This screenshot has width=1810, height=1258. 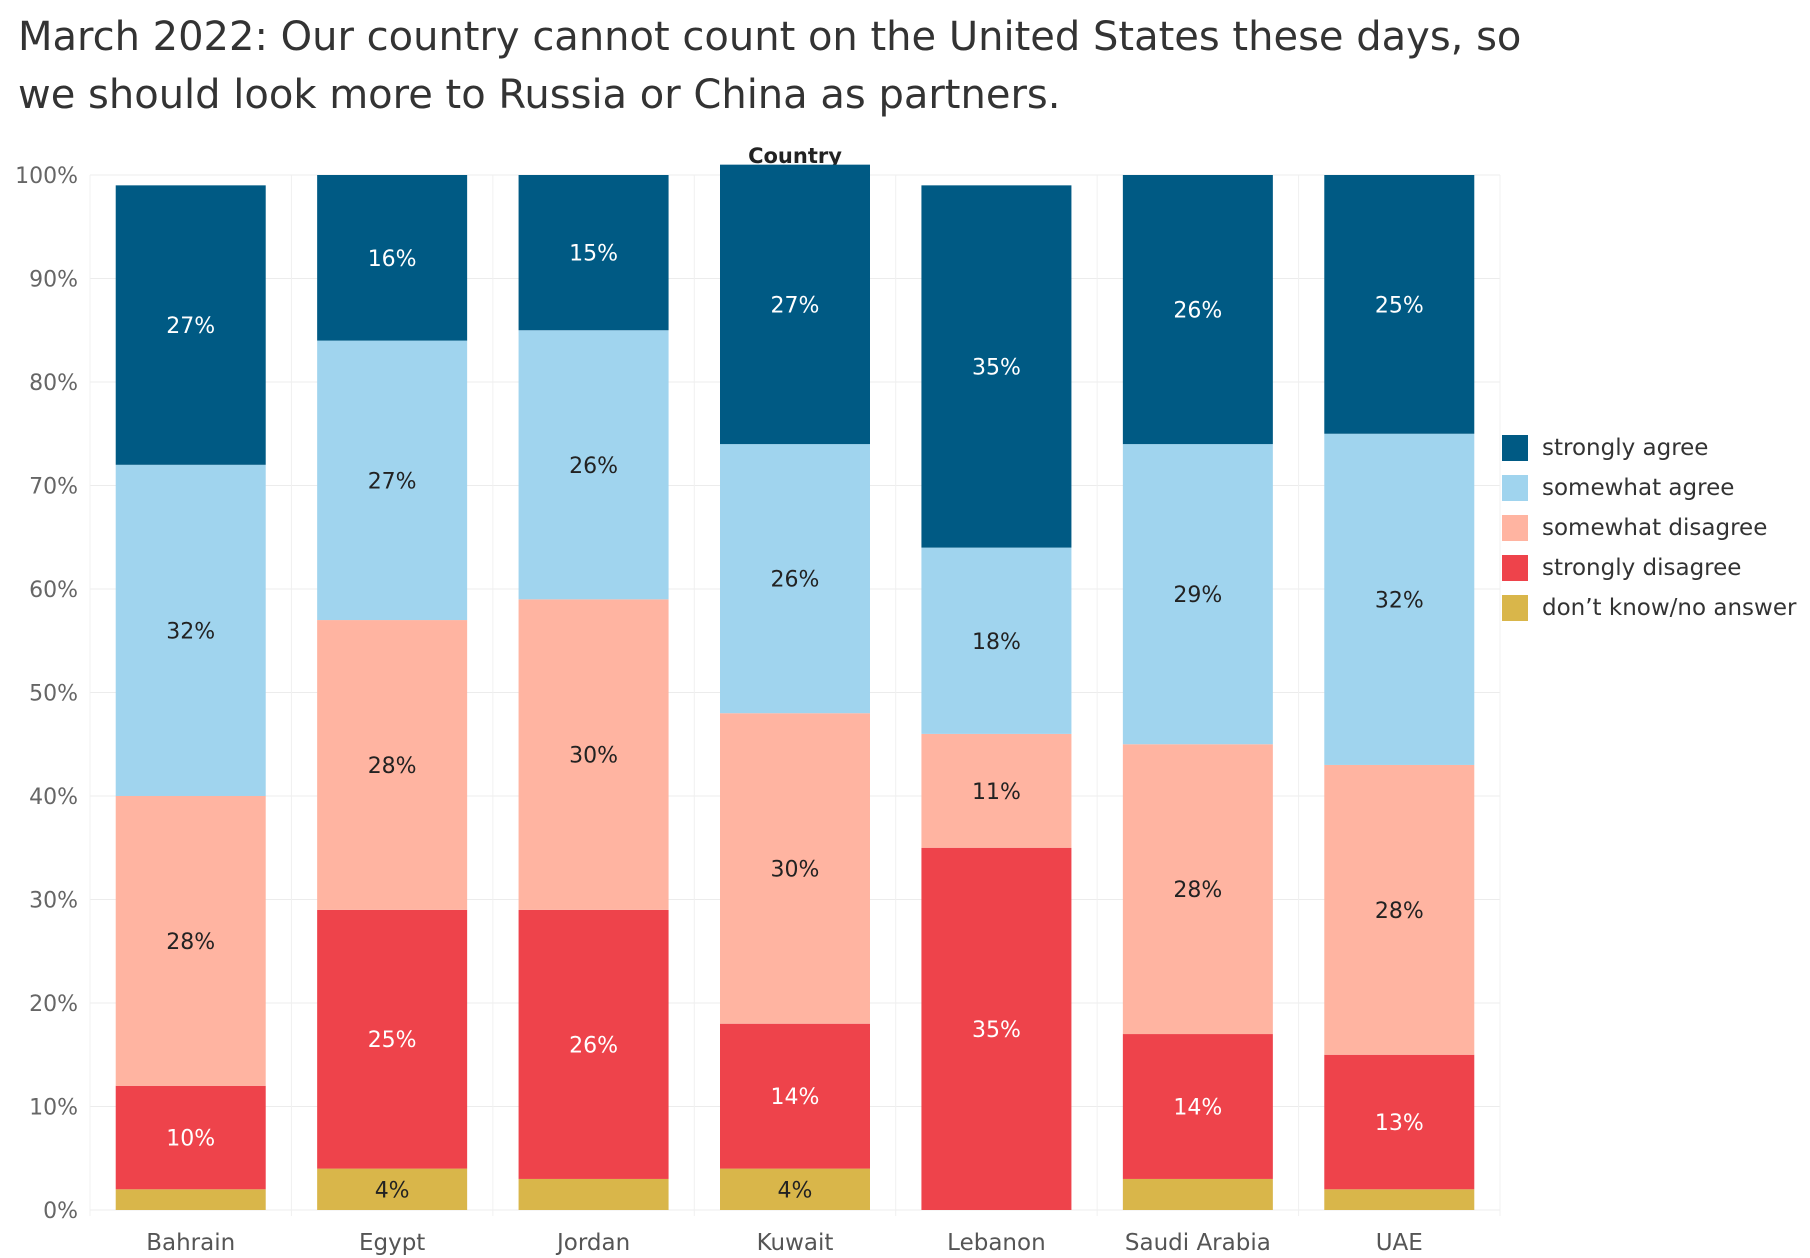 I want to click on x-tick-label: Saudi Arabia, so click(x=1198, y=1243).